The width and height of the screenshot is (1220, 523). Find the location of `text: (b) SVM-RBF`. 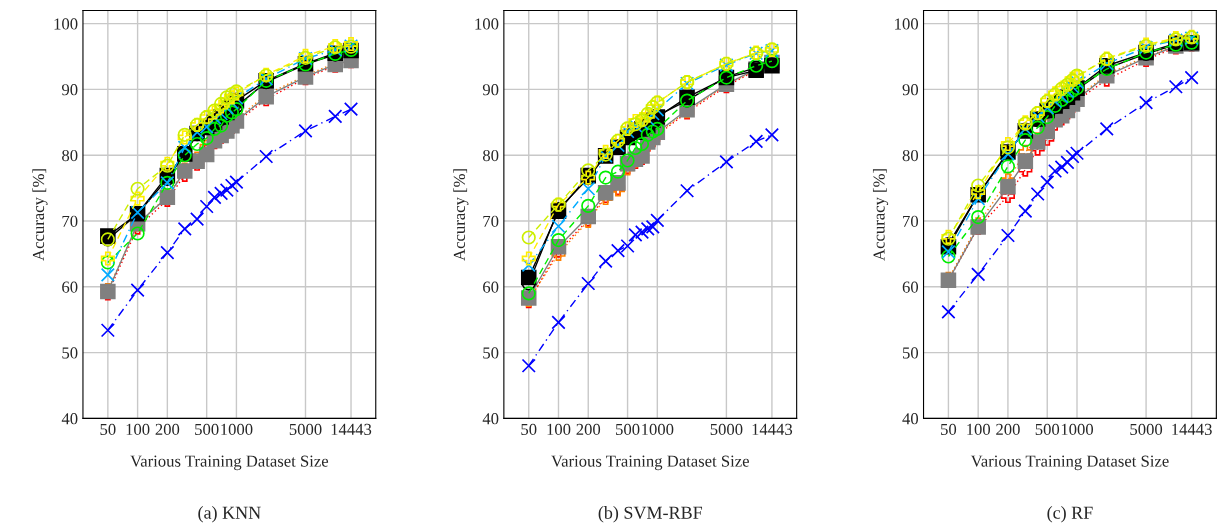

text: (b) SVM-RBF is located at coordinates (650, 514).